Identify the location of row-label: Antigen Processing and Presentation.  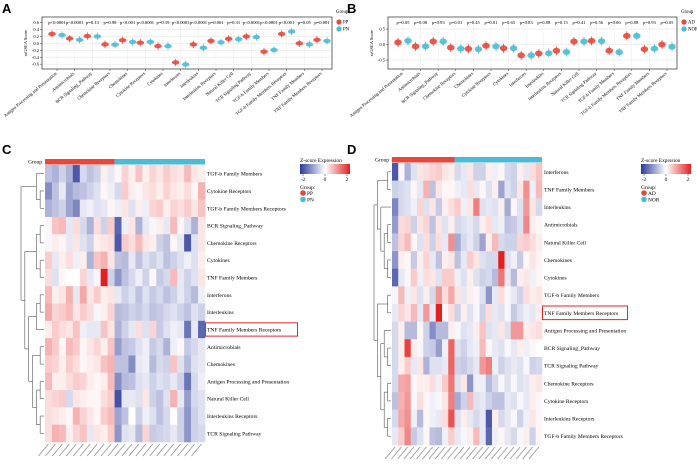
(585, 331).